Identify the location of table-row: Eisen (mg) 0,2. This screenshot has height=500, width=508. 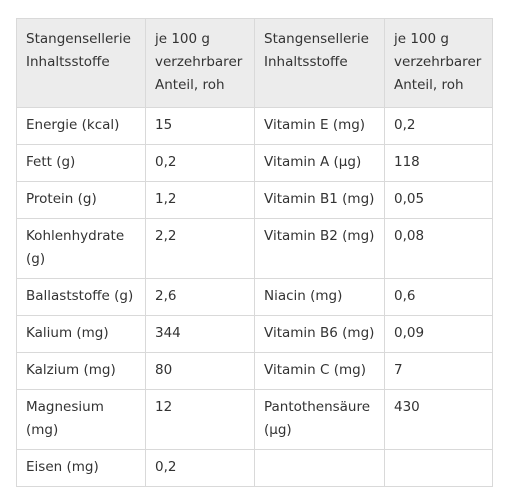
(254, 468).